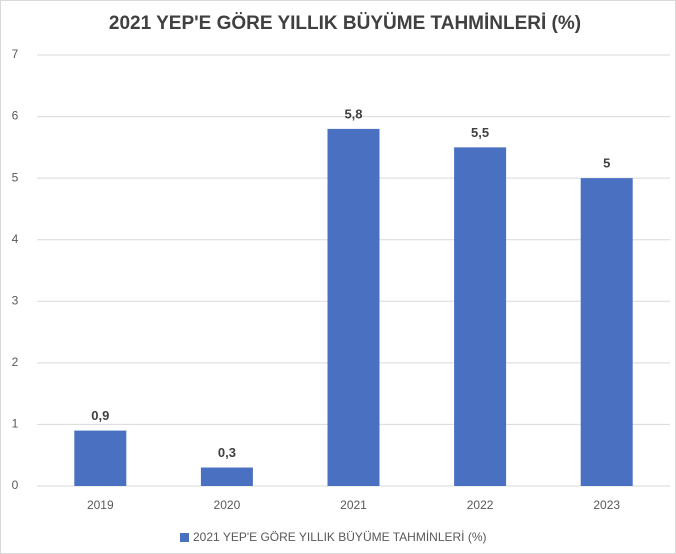 The height and width of the screenshot is (554, 676). What do you see at coordinates (100, 415) in the screenshot?
I see `data-label: 0,9` at bounding box center [100, 415].